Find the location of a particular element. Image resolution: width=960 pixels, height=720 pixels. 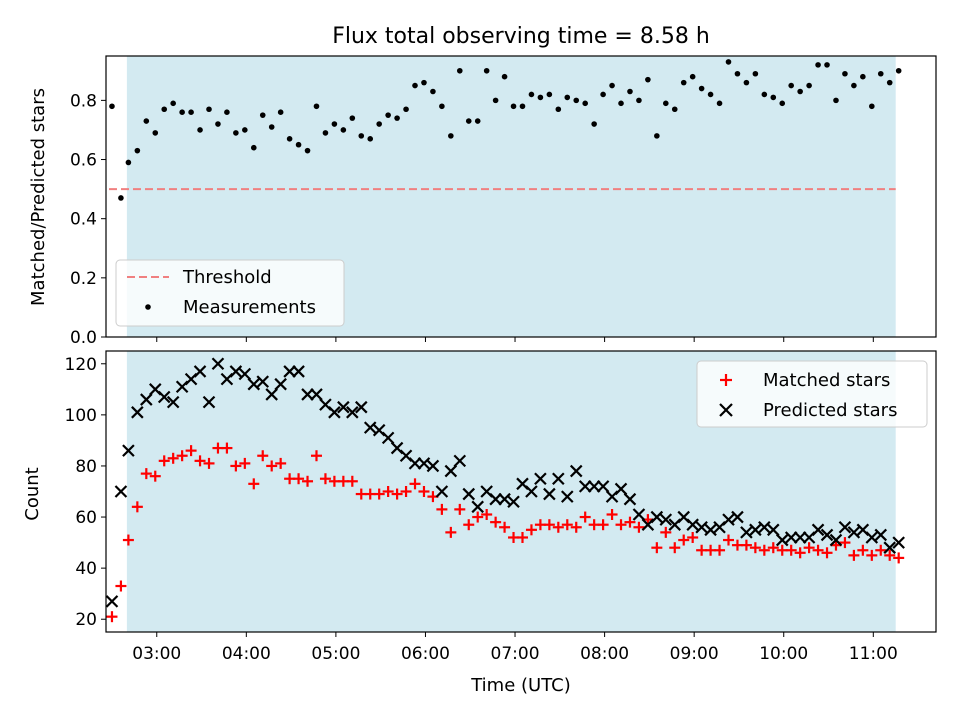

y-tick-label: 100 is located at coordinates (81, 416).